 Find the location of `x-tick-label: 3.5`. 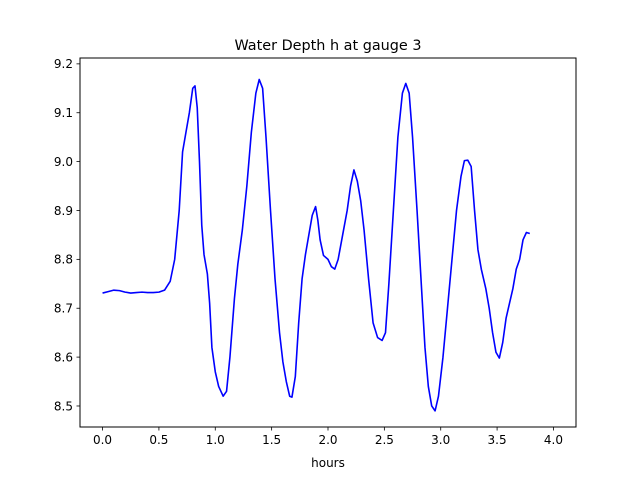

x-tick-label: 3.5 is located at coordinates (497, 440).